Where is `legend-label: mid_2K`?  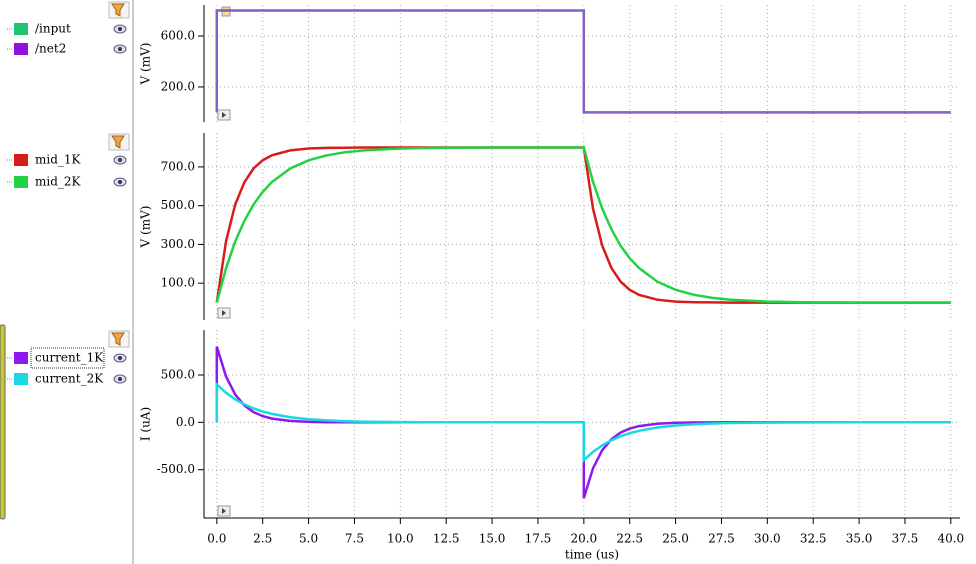
legend-label: mid_2K is located at coordinates (58, 182).